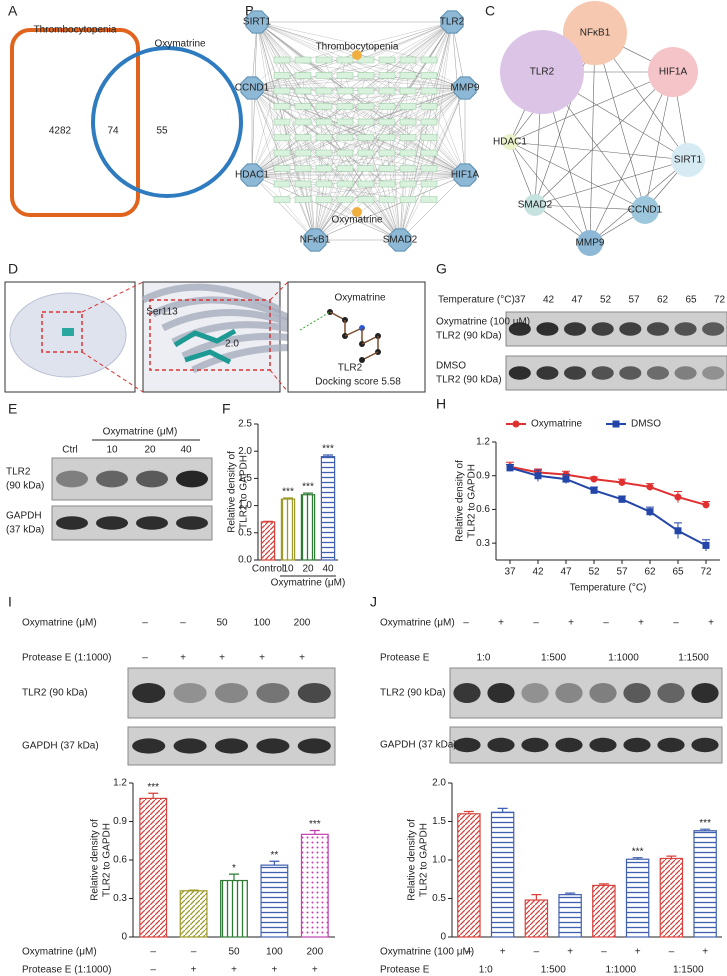 Image resolution: width=727 pixels, height=976 pixels. What do you see at coordinates (486, 970) in the screenshot?
I see `x-tick-label: 1:0` at bounding box center [486, 970].